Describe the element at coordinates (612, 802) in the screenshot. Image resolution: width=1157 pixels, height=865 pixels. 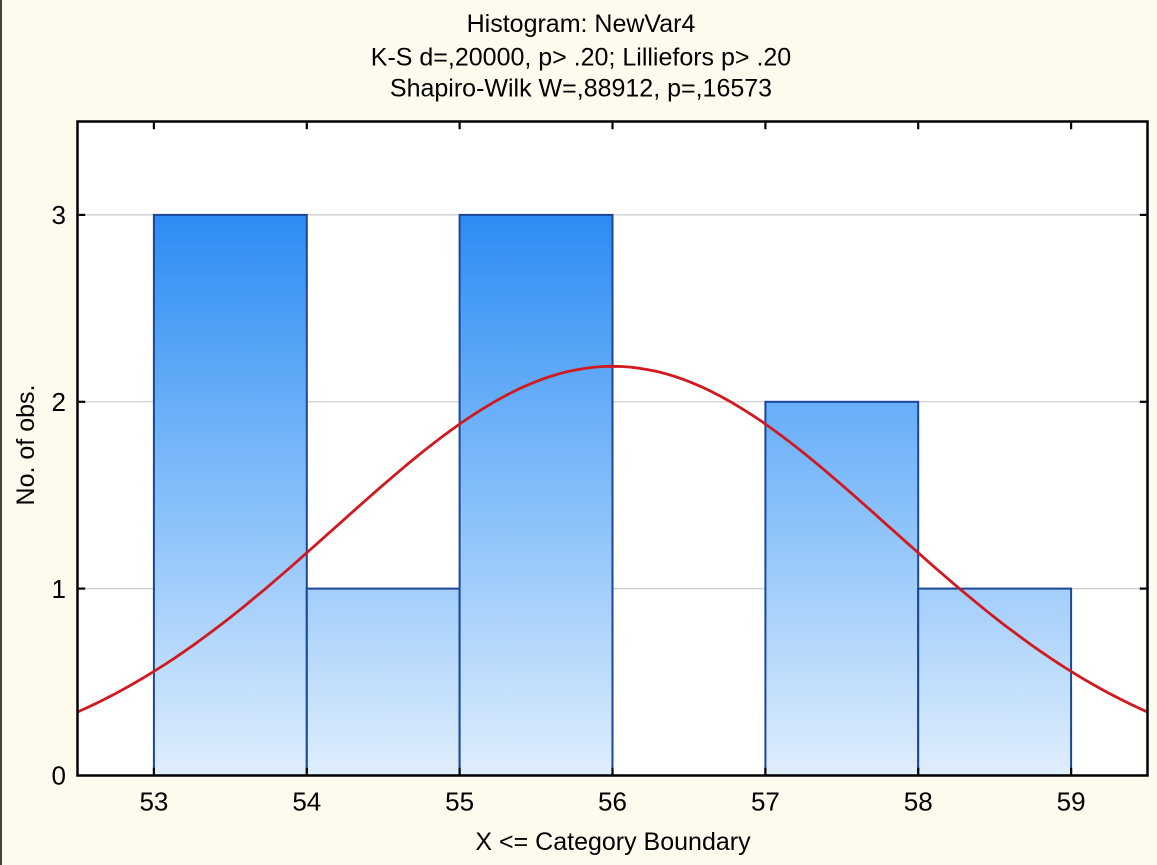
I see `svg-text: 56` at that location.